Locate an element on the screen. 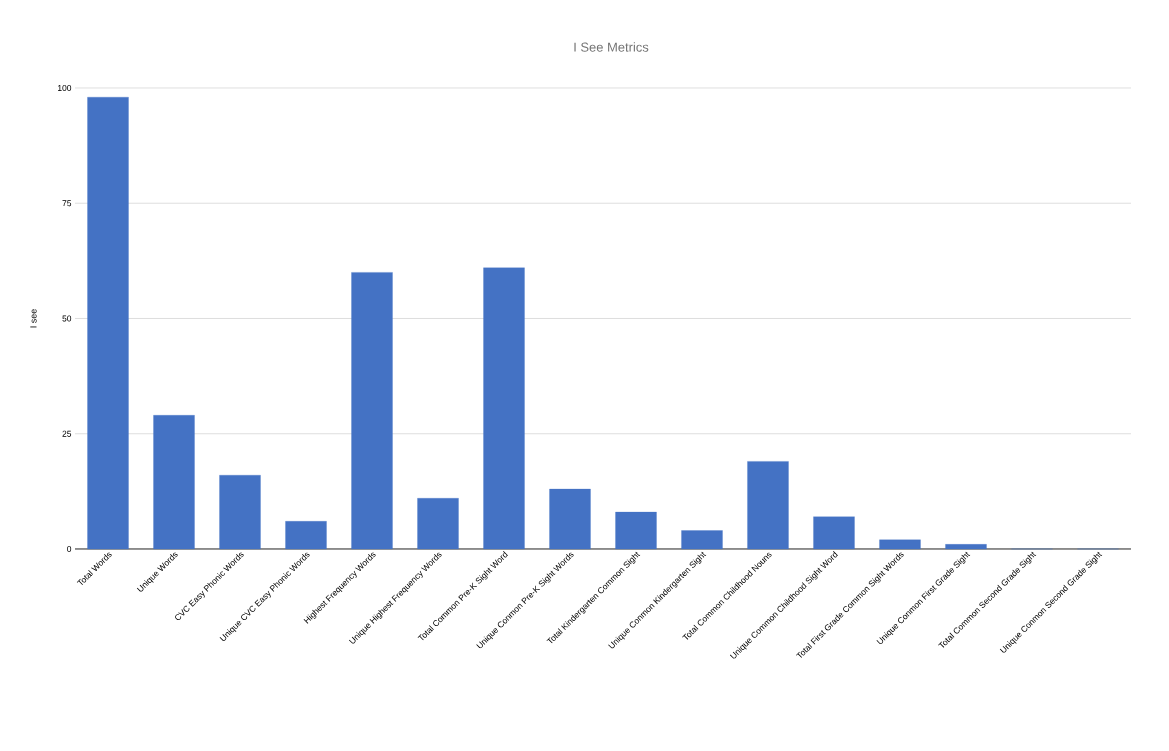 The height and width of the screenshot is (751, 1169). y-axis-title: I see is located at coordinates (33, 318).